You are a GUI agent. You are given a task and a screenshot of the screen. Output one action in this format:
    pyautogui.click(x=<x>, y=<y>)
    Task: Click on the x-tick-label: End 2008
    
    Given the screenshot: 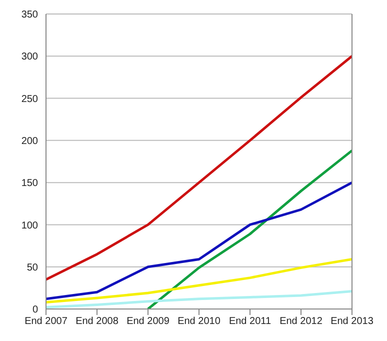 What is the action you would take?
    pyautogui.click(x=97, y=322)
    